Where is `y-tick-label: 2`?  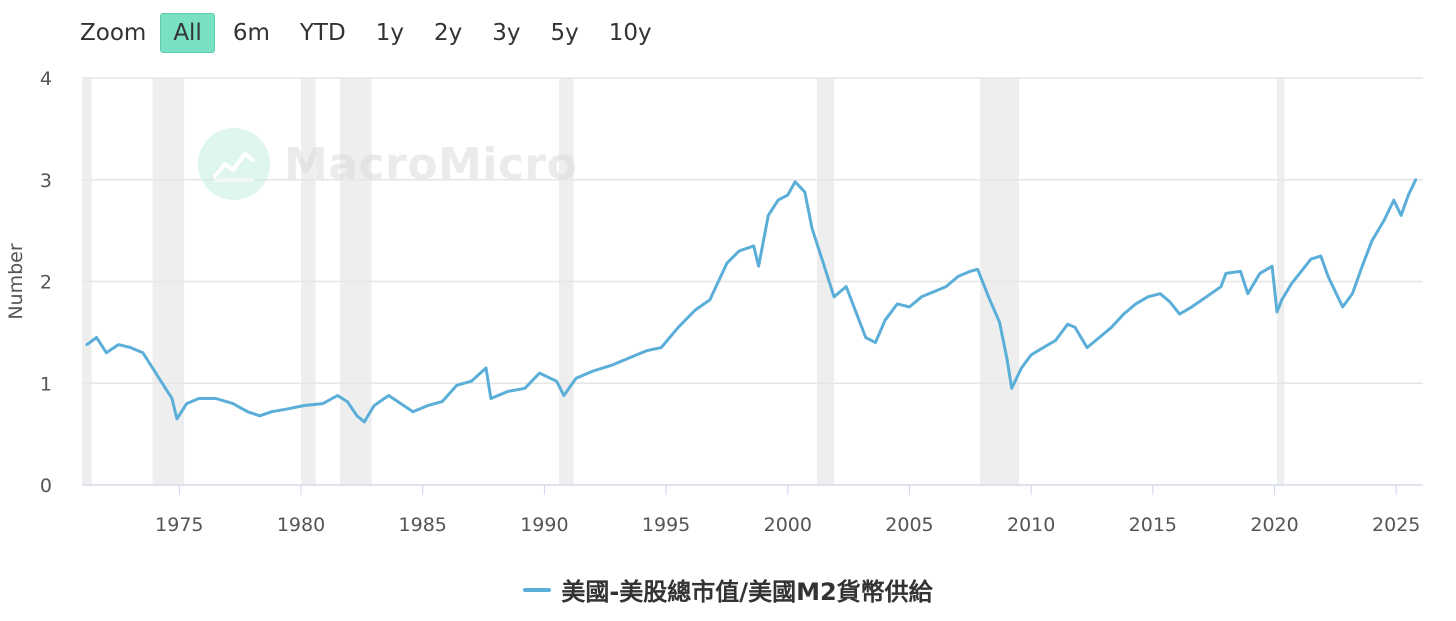
y-tick-label: 2 is located at coordinates (46, 283).